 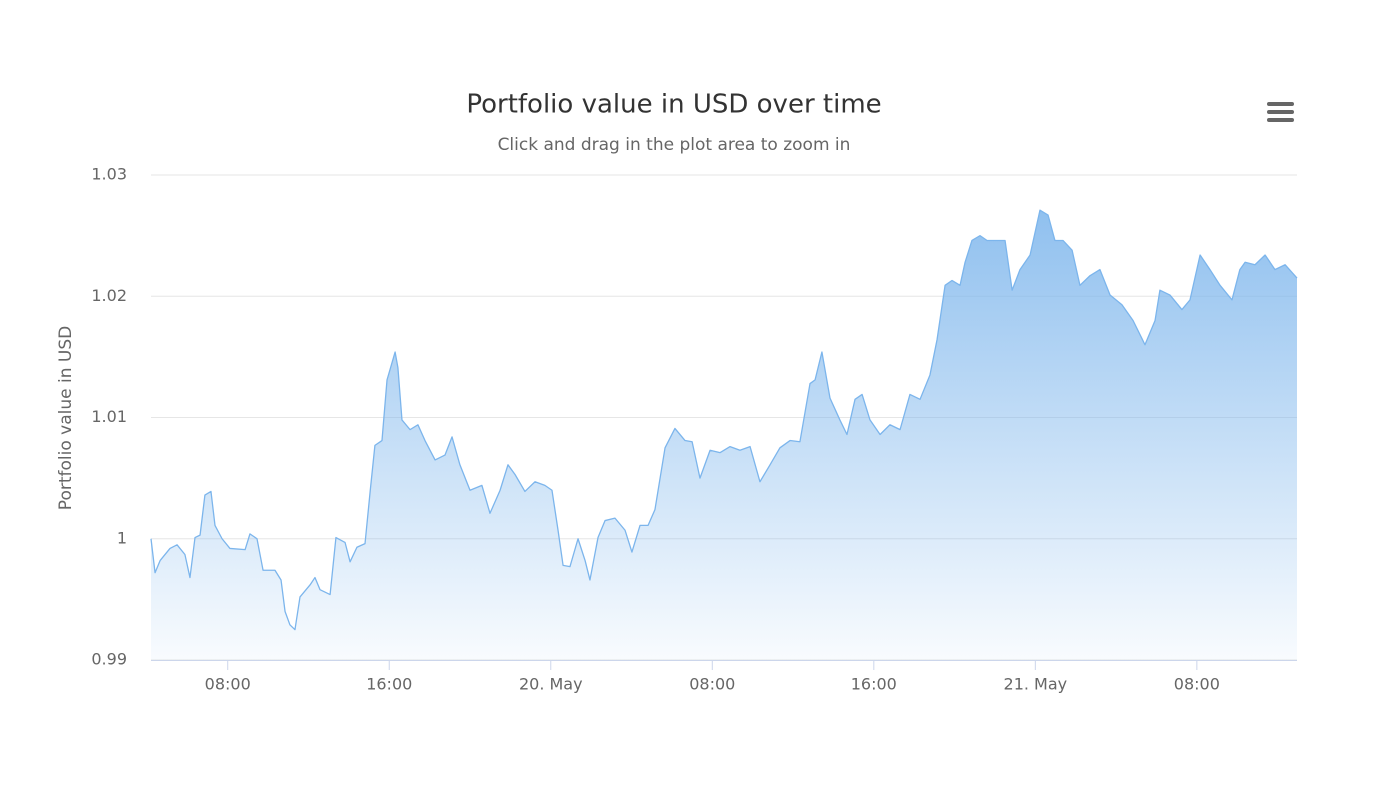 I want to click on chart-title: Portfolio value in USD over time, so click(x=673, y=105).